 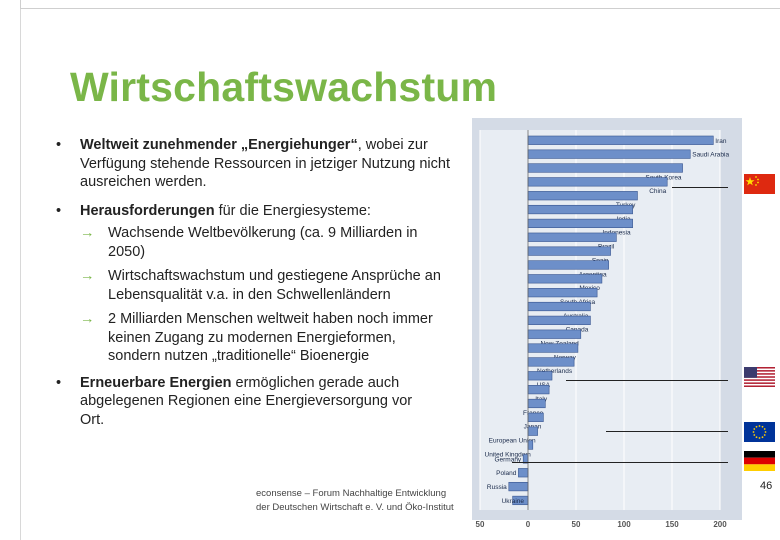 What do you see at coordinates (219, 145) in the screenshot?
I see `bullet-bold: Weltweit zunehmender „Energiehunger“` at bounding box center [219, 145].